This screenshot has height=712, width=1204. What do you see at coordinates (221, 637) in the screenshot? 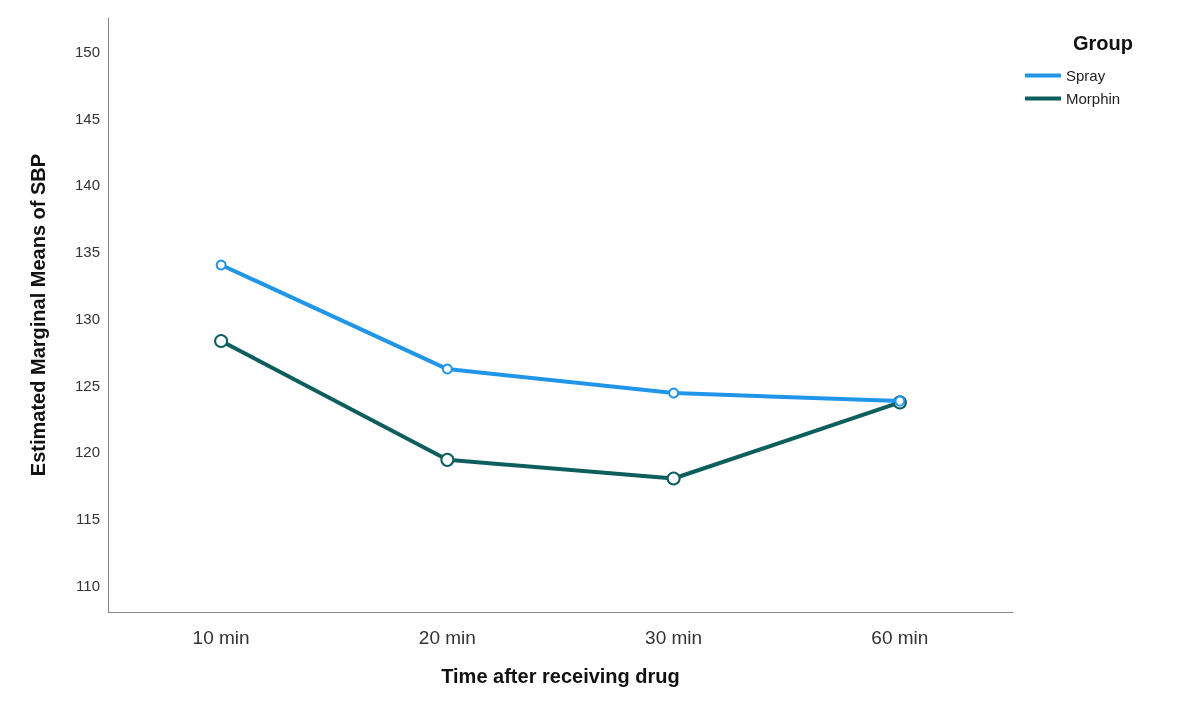
I see `x-tick-label: 10 min` at bounding box center [221, 637].